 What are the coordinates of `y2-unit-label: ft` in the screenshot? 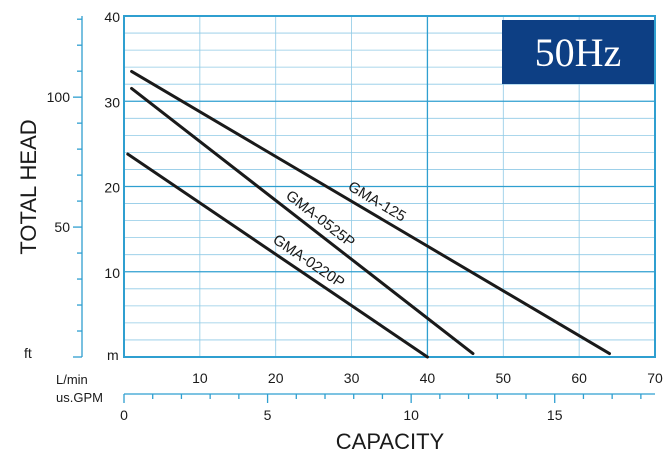 It's located at (28, 353).